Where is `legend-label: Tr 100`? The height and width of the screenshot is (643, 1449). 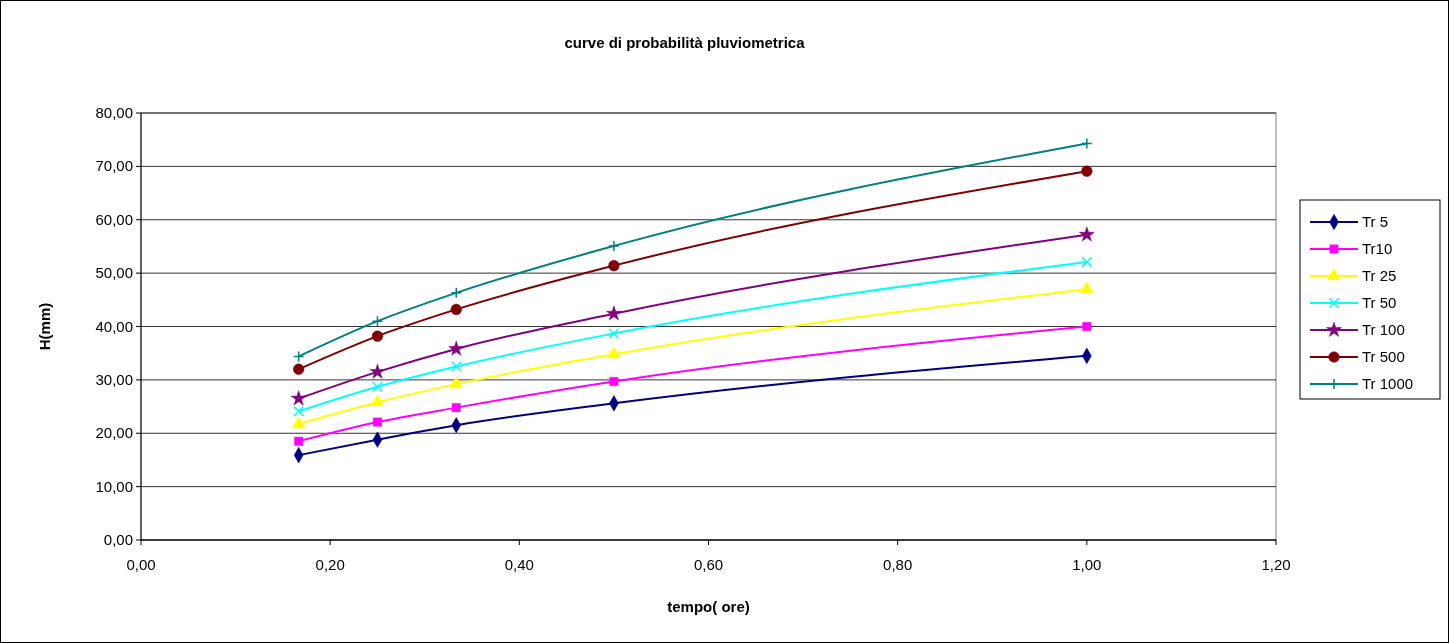 legend-label: Tr 100 is located at coordinates (1383, 329).